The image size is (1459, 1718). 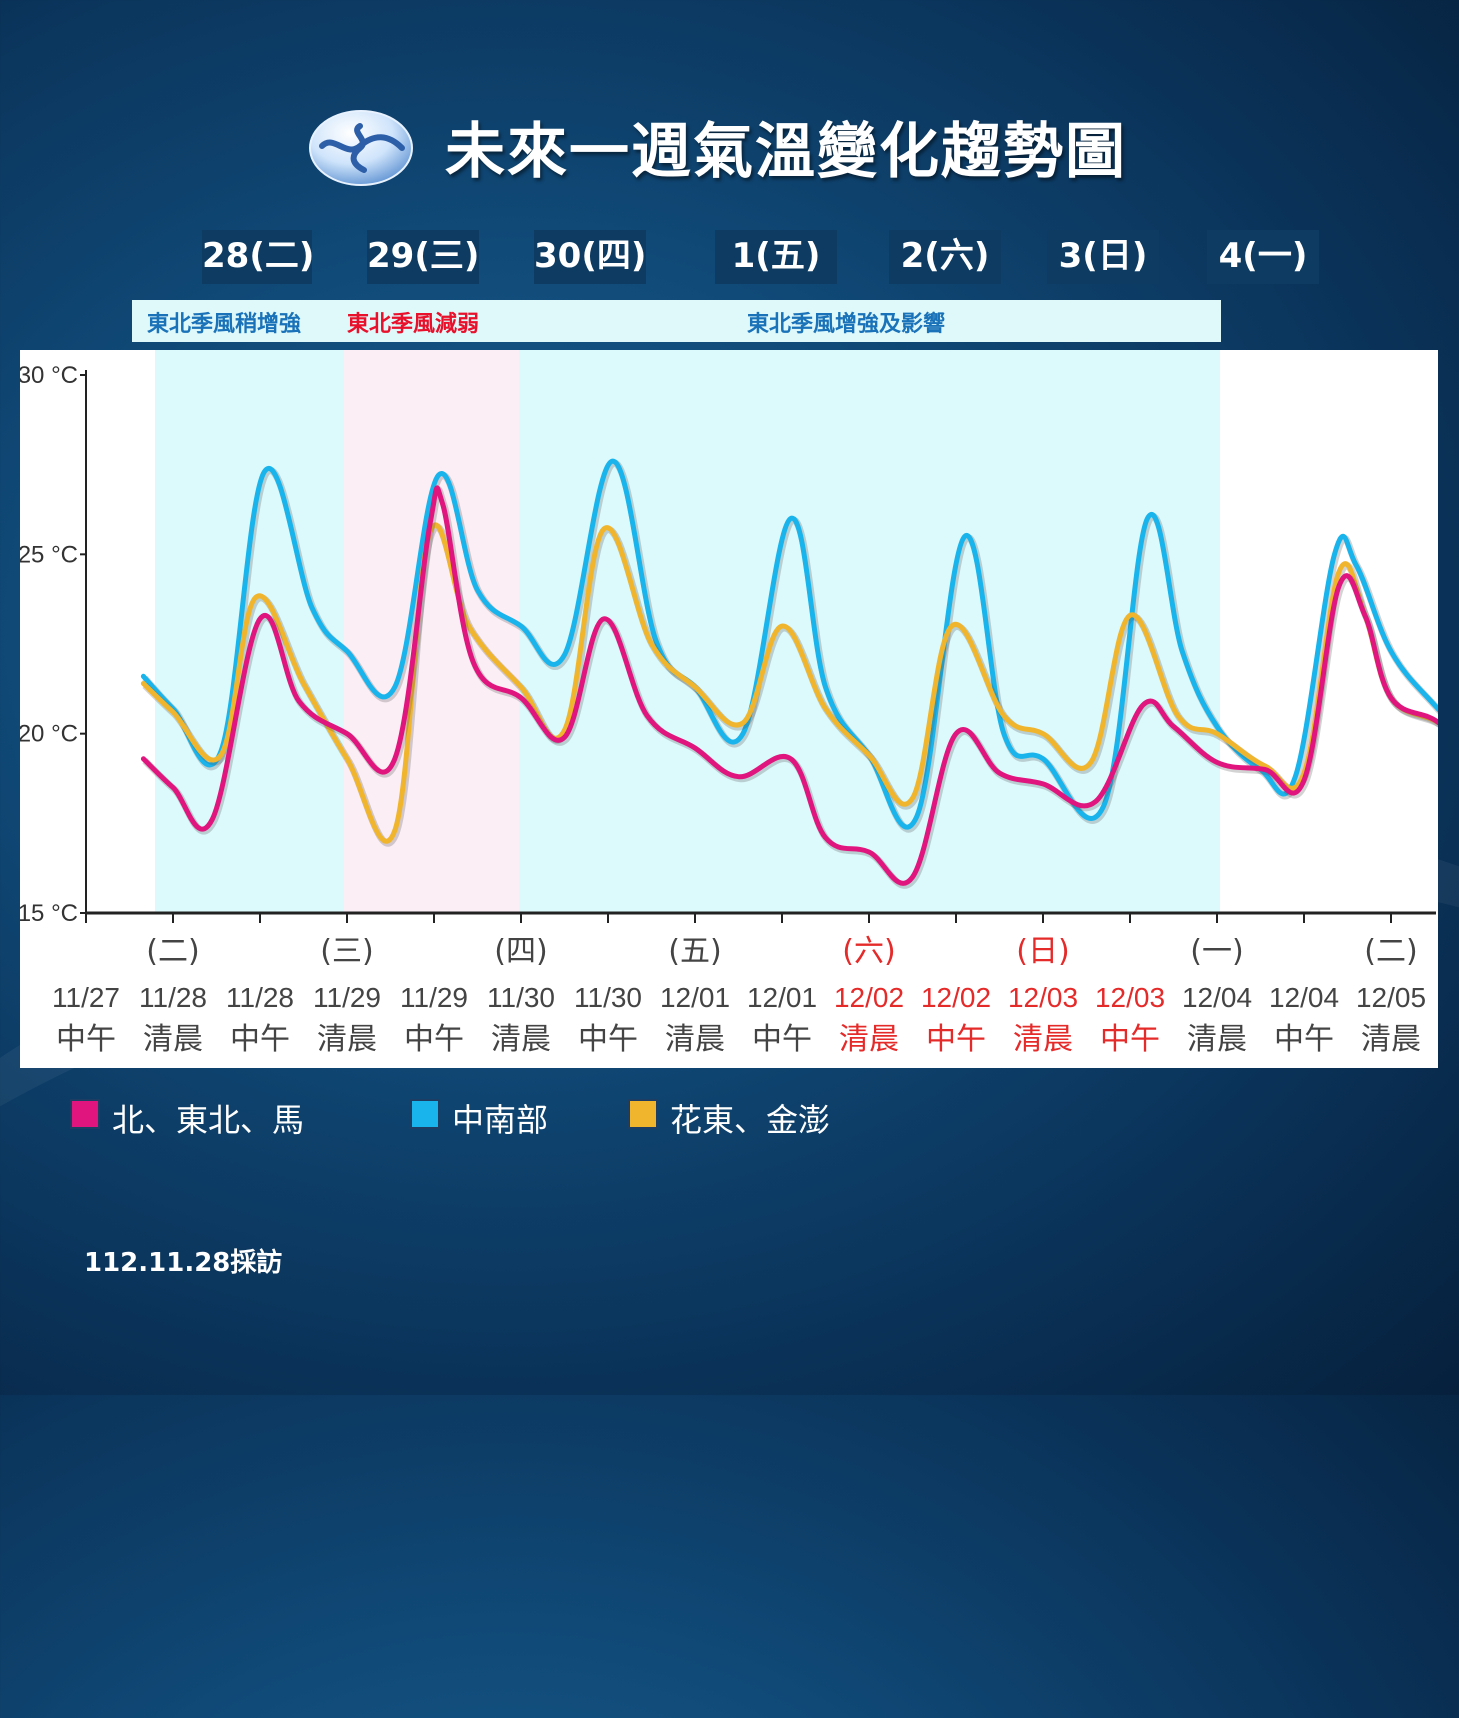 What do you see at coordinates (1391, 997) in the screenshot?
I see `x-label-date: 12/05` at bounding box center [1391, 997].